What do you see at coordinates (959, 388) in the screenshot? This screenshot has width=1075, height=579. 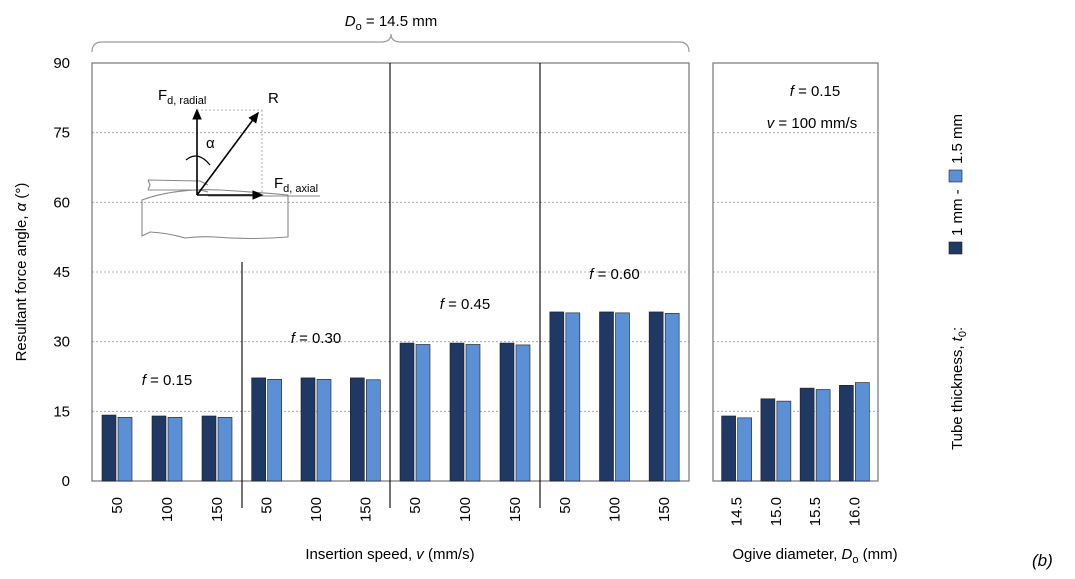 I see `legend-title: Tube thickness, t0:` at bounding box center [959, 388].